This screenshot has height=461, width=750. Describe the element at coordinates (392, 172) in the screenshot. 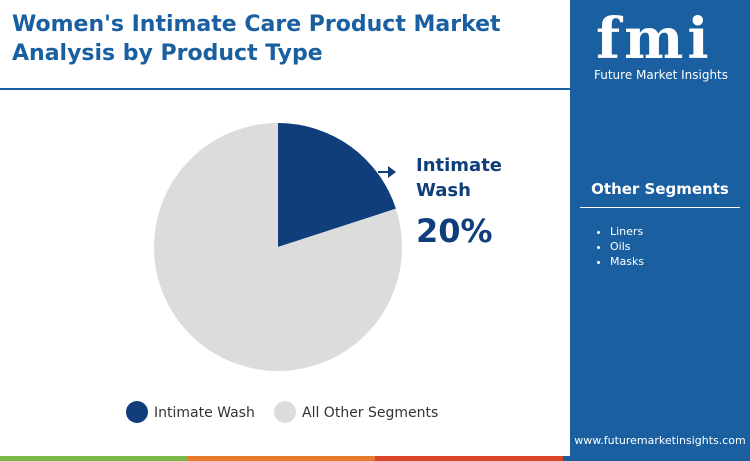

I see `callout-arrowhead` at that location.